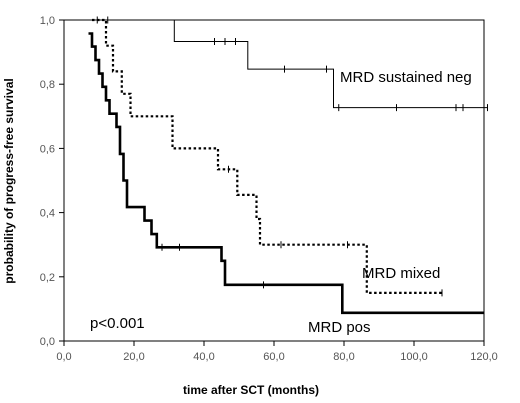  What do you see at coordinates (339, 327) in the screenshot?
I see `annotation-mrd-pos: MRD pos` at bounding box center [339, 327].